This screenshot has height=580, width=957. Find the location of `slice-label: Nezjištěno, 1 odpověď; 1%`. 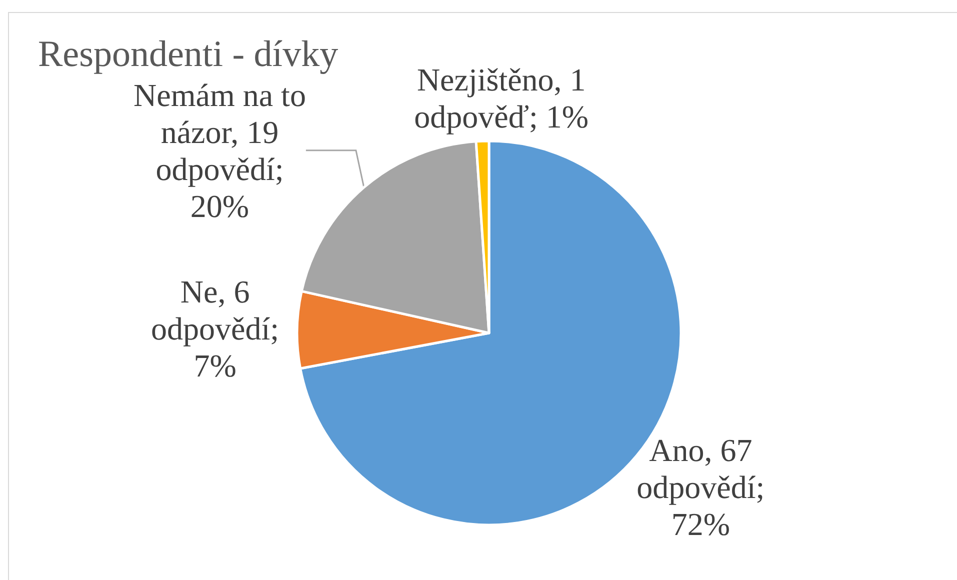

slice-label: Nezjištěno, 1 odpověď; 1% is located at coordinates (501, 98).